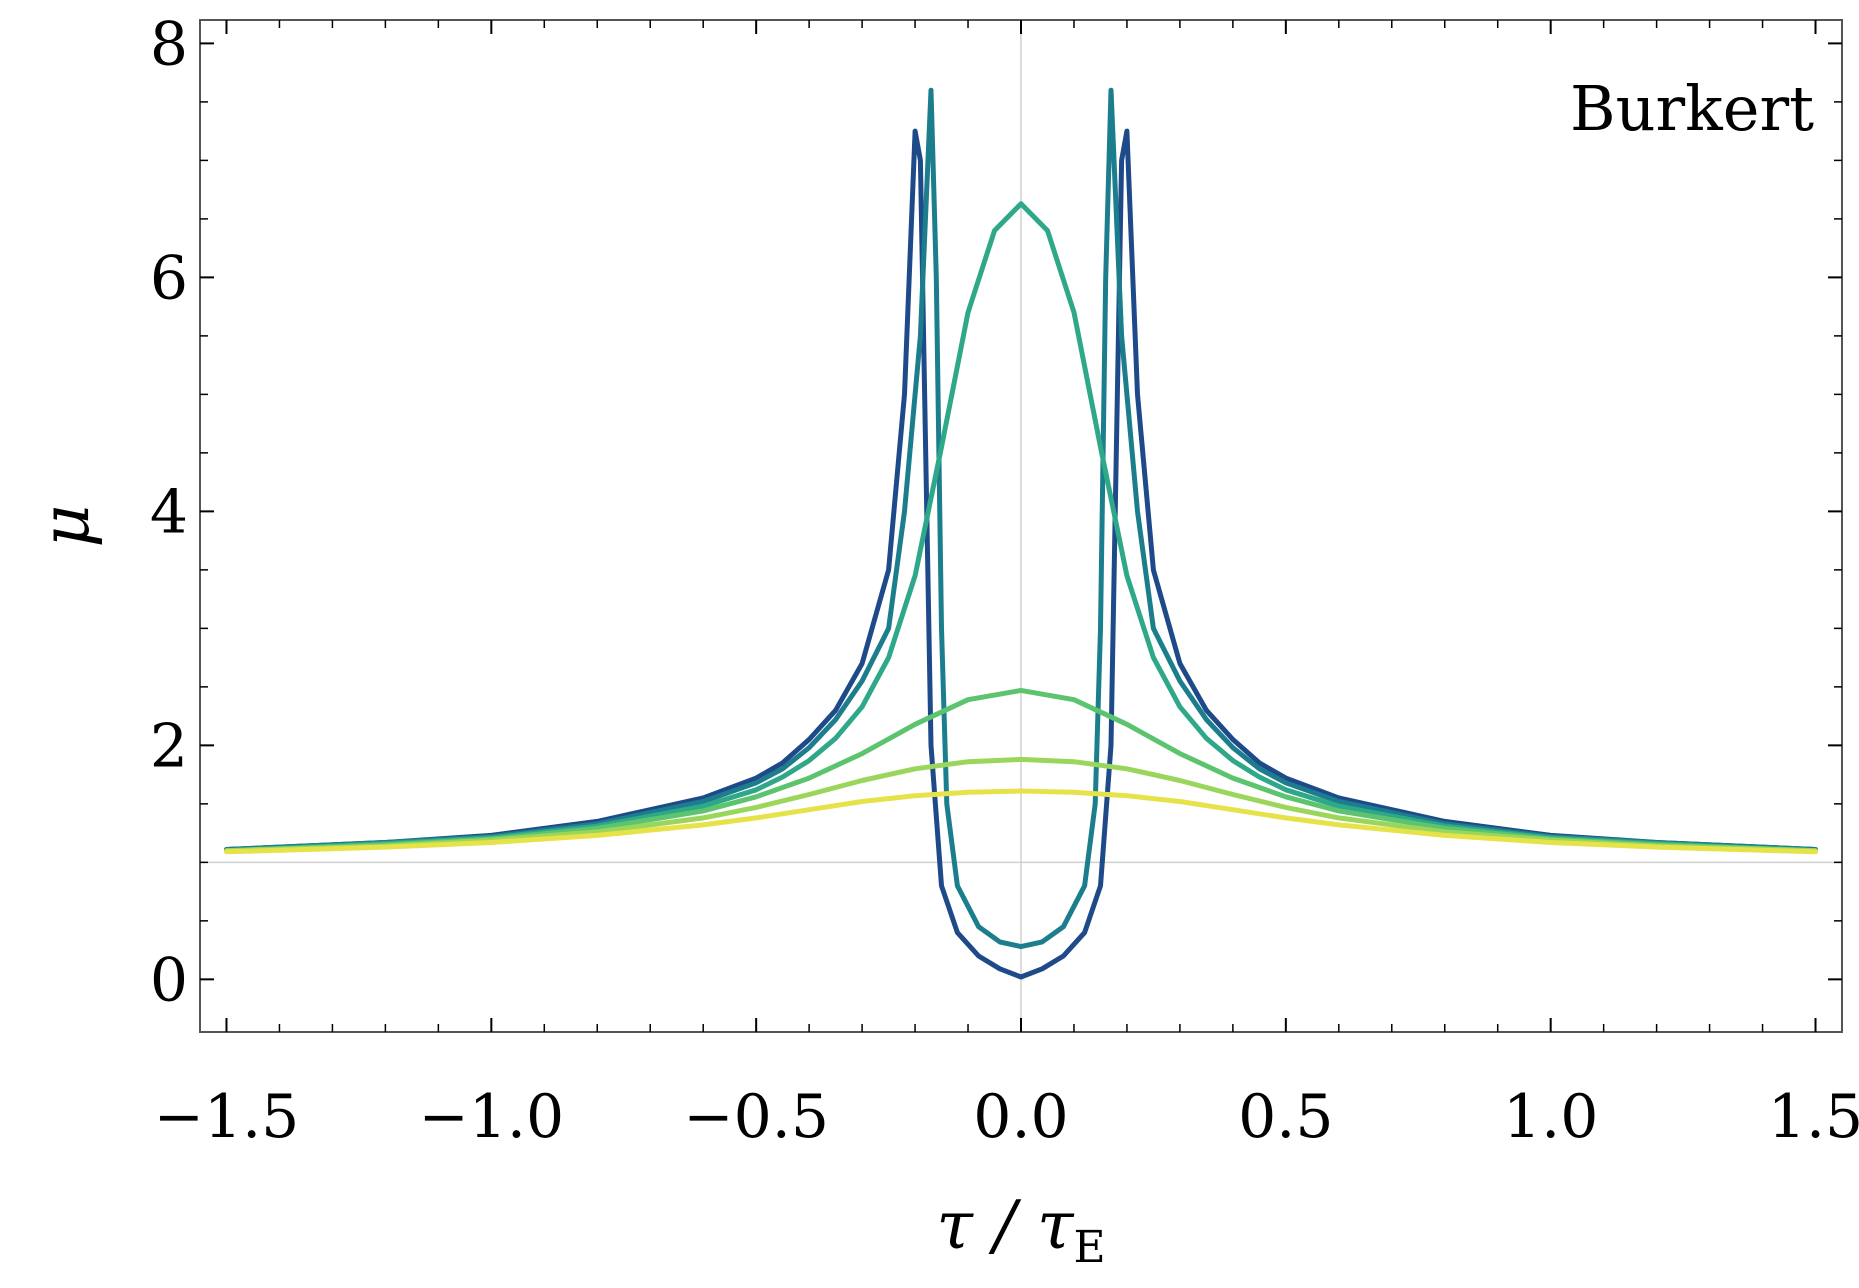 Image resolution: width=1859 pixels, height=1288 pixels. Describe the element at coordinates (1813, 1117) in the screenshot. I see `x-tick-label: 1.5` at that location.